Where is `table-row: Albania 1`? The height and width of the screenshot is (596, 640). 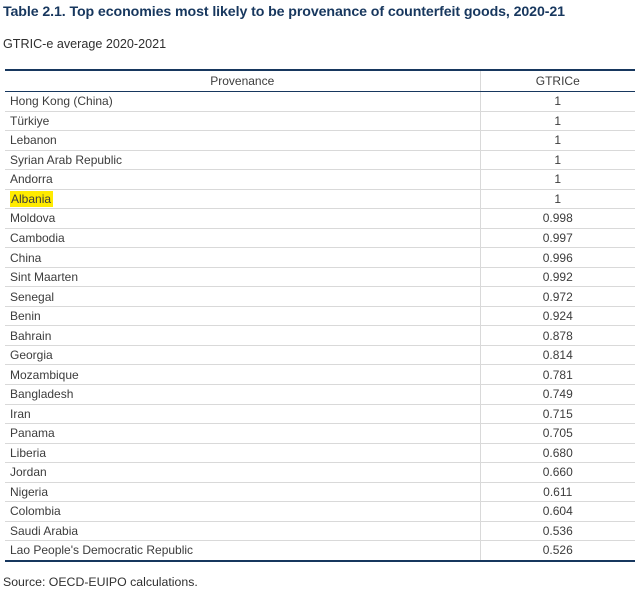
table-row: Albania 1 is located at coordinates (320, 198).